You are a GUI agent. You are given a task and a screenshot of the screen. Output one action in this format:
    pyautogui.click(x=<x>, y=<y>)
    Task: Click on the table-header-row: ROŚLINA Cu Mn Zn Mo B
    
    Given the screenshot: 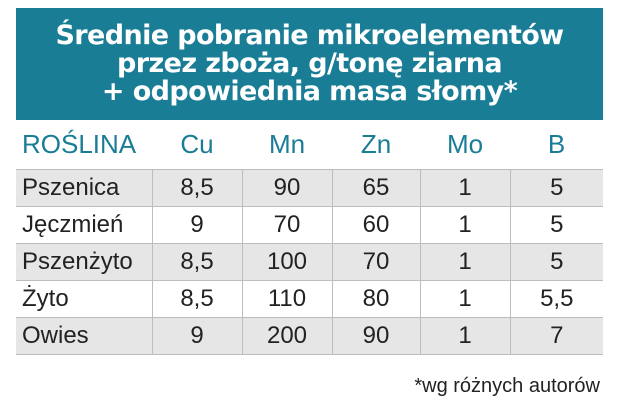 What is the action you would take?
    pyautogui.click(x=309, y=145)
    